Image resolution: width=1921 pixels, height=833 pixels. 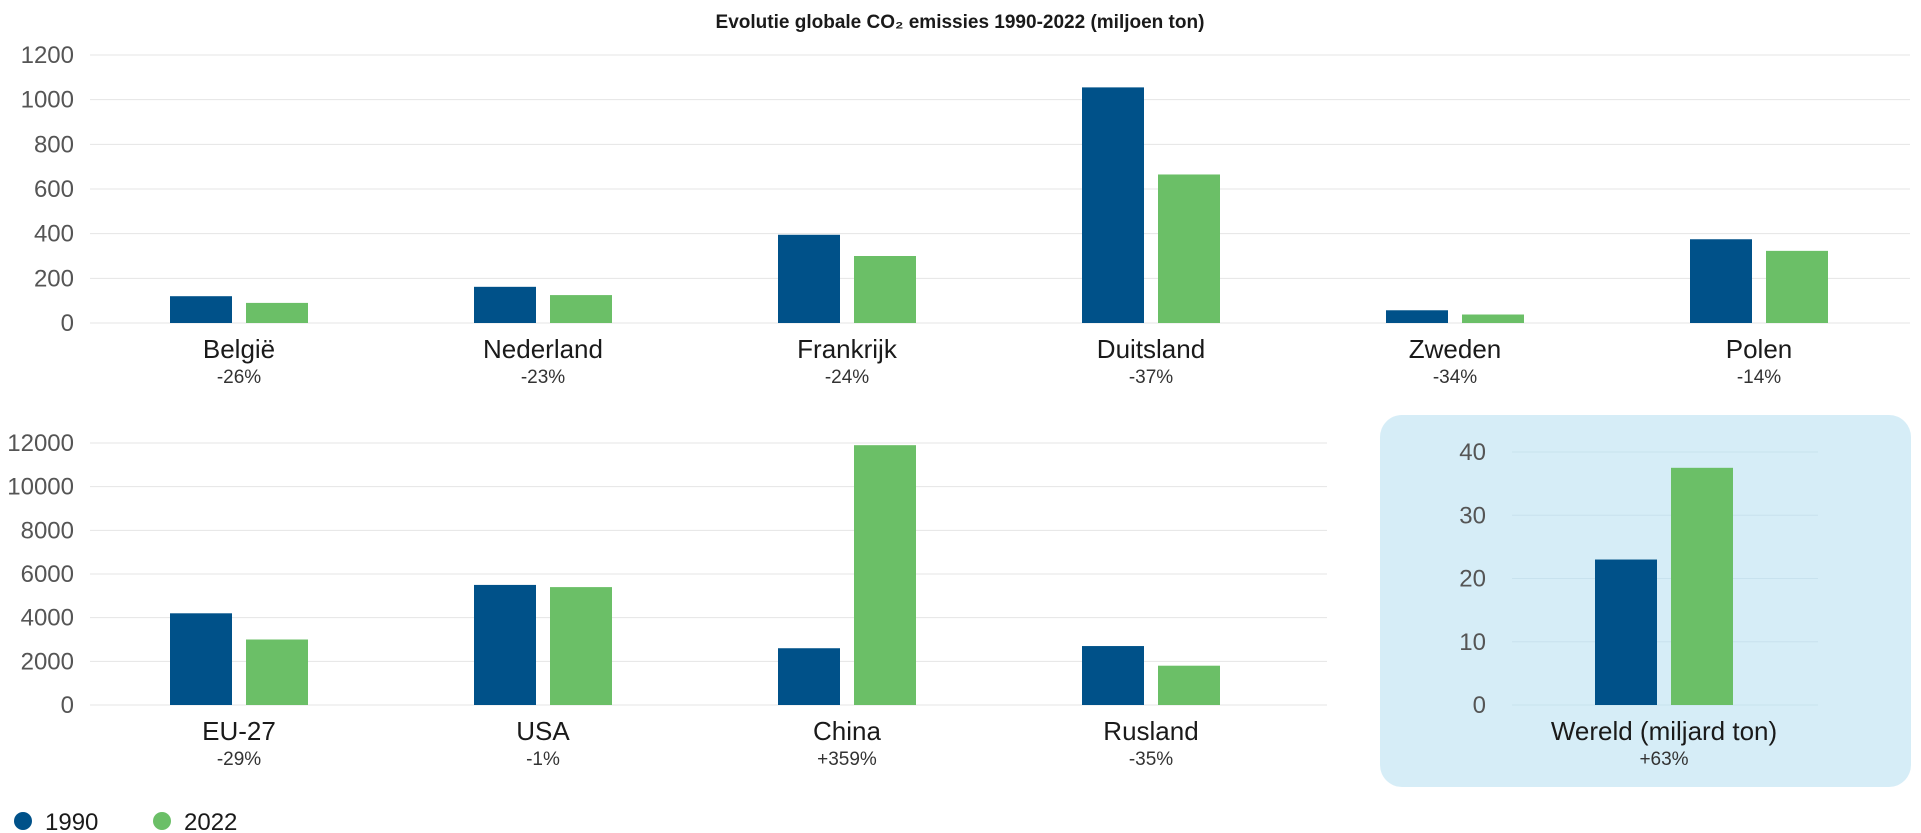 What do you see at coordinates (54, 144) in the screenshot?
I see `europe-ytick-800: 800` at bounding box center [54, 144].